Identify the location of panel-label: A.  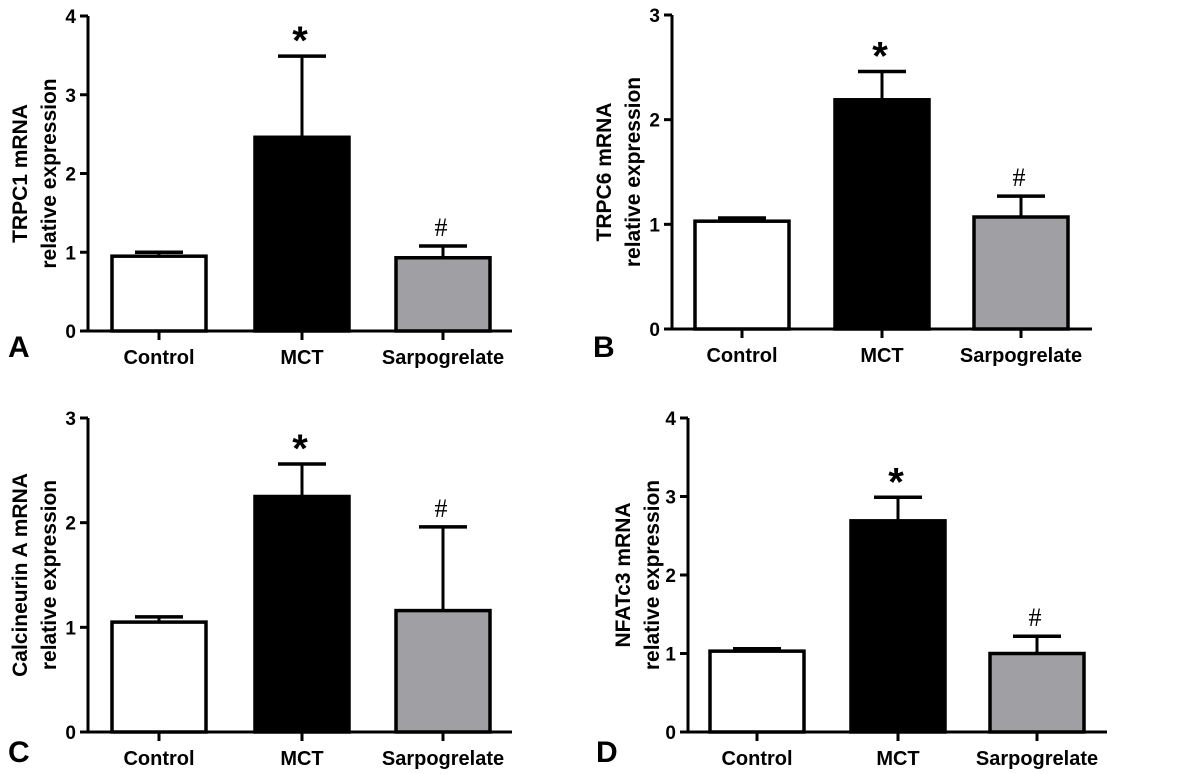
(19, 347).